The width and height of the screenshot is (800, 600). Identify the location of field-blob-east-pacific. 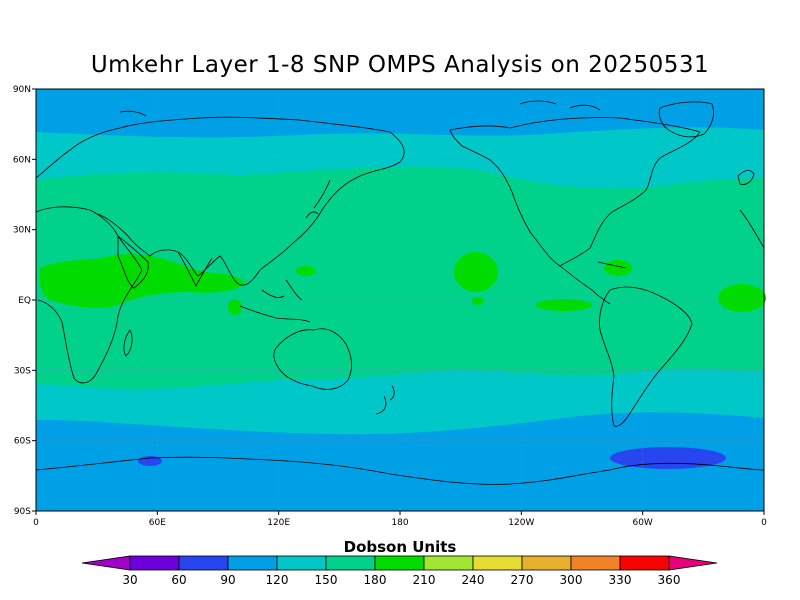
(564, 305).